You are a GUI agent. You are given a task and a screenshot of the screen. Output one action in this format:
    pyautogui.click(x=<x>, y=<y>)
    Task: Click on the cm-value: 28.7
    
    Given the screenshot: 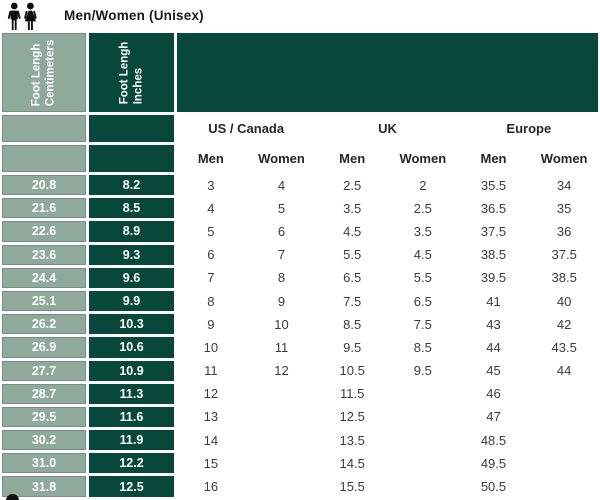 What is the action you would take?
    pyautogui.click(x=44, y=393)
    